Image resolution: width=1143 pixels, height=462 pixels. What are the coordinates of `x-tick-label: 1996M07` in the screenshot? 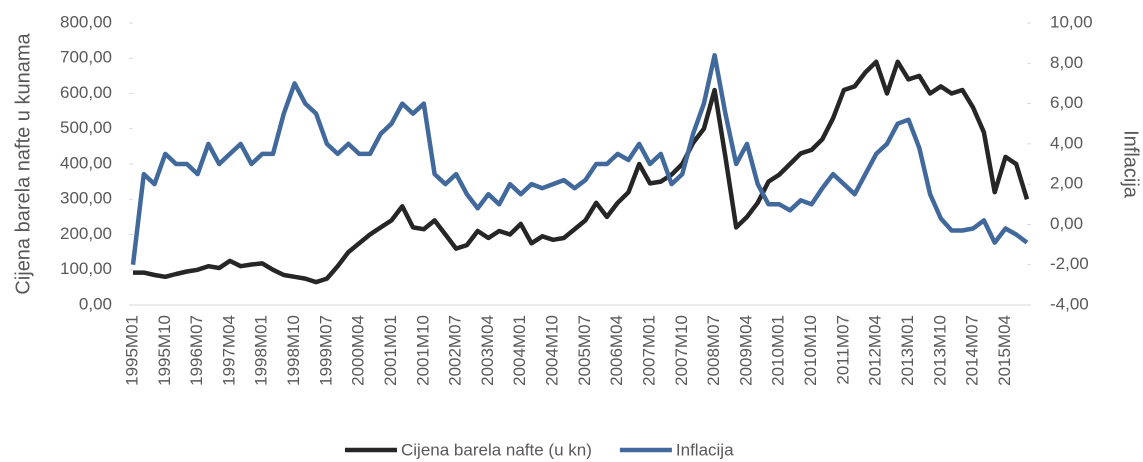 It's located at (196, 350).